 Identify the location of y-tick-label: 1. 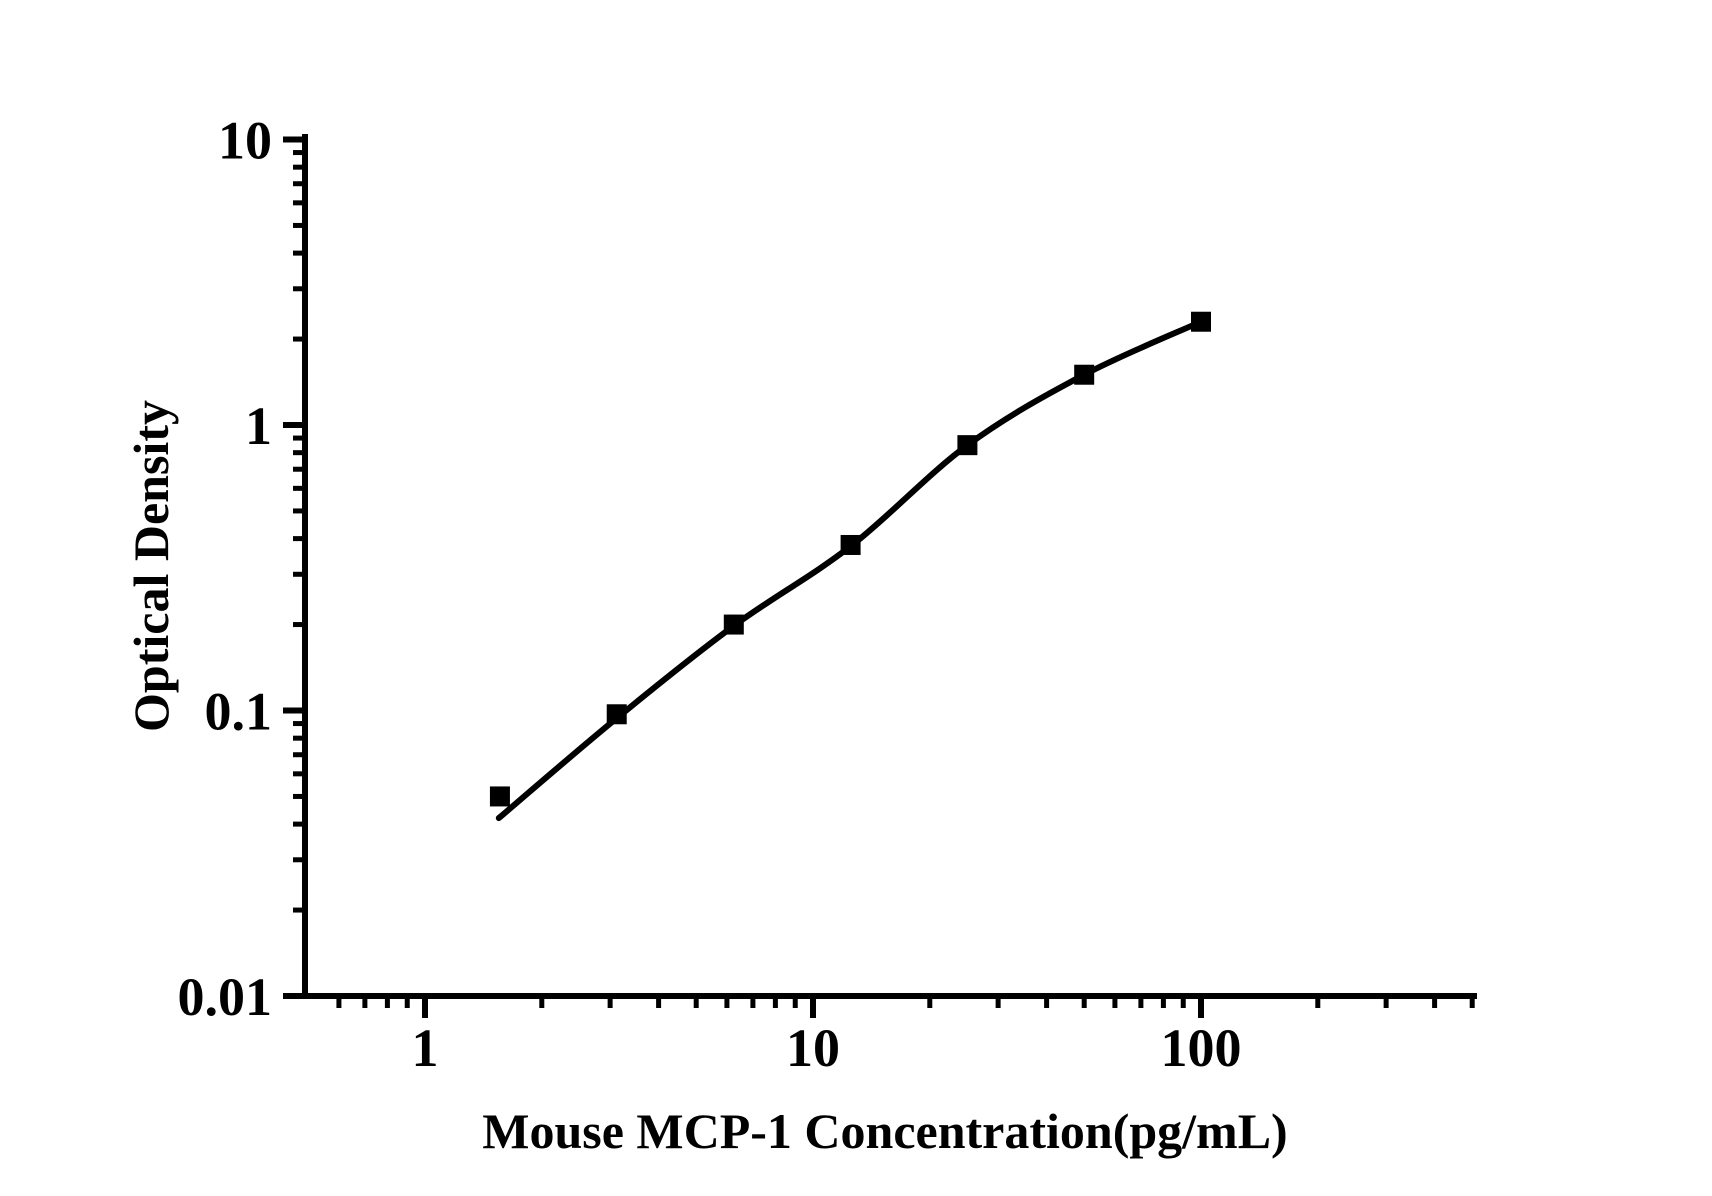
(258, 426).